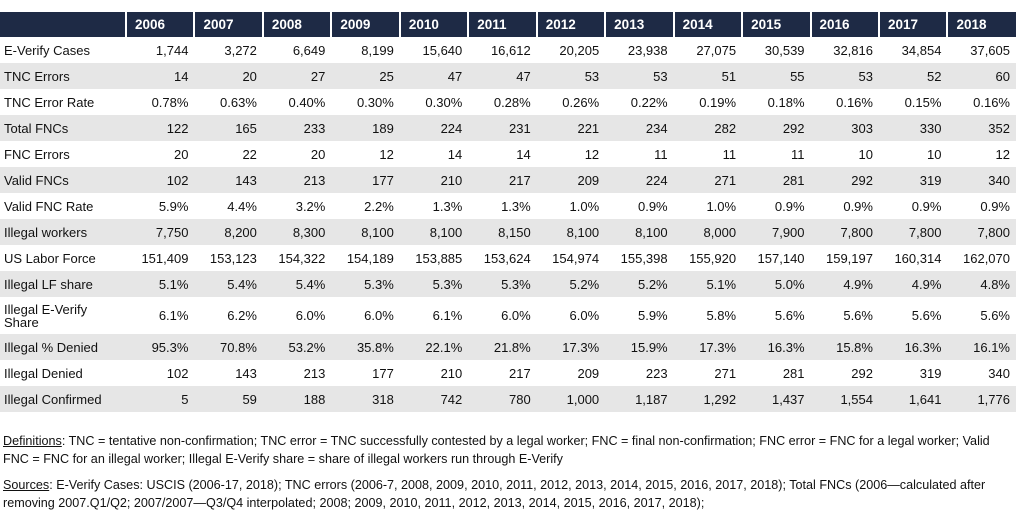 Image resolution: width=1024 pixels, height=512 pixels. What do you see at coordinates (854, 102) in the screenshot?
I see `table-cell: 0.16%` at bounding box center [854, 102].